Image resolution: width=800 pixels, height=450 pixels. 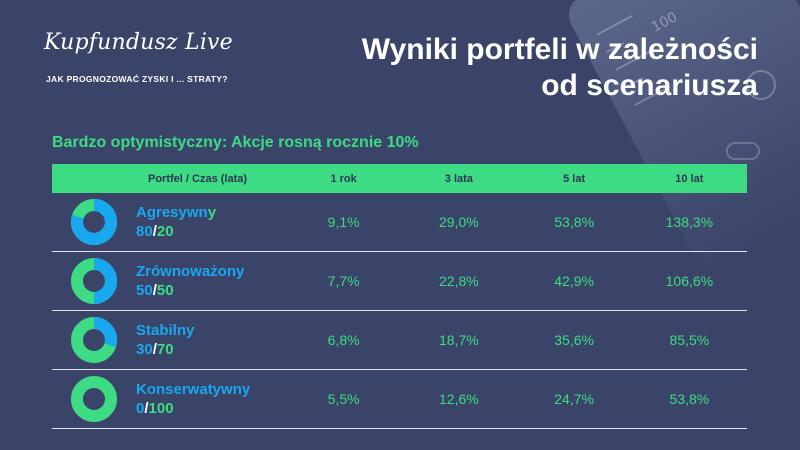 I want to click on brand-logo: Kupfundusz Live, so click(x=138, y=42).